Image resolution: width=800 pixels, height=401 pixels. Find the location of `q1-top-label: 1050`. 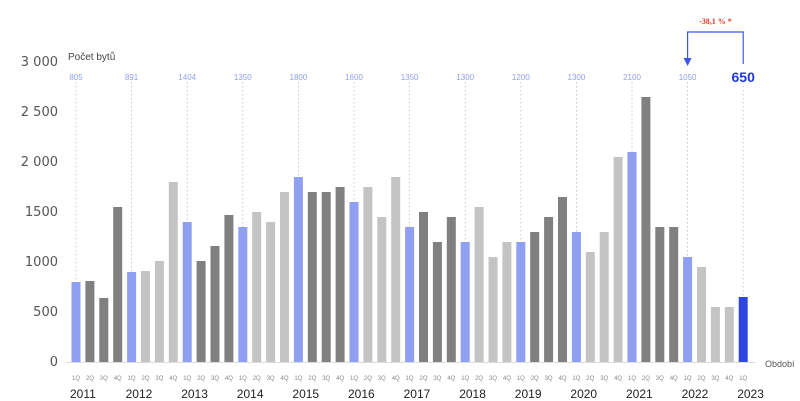

q1-top-label: 1050 is located at coordinates (688, 77).